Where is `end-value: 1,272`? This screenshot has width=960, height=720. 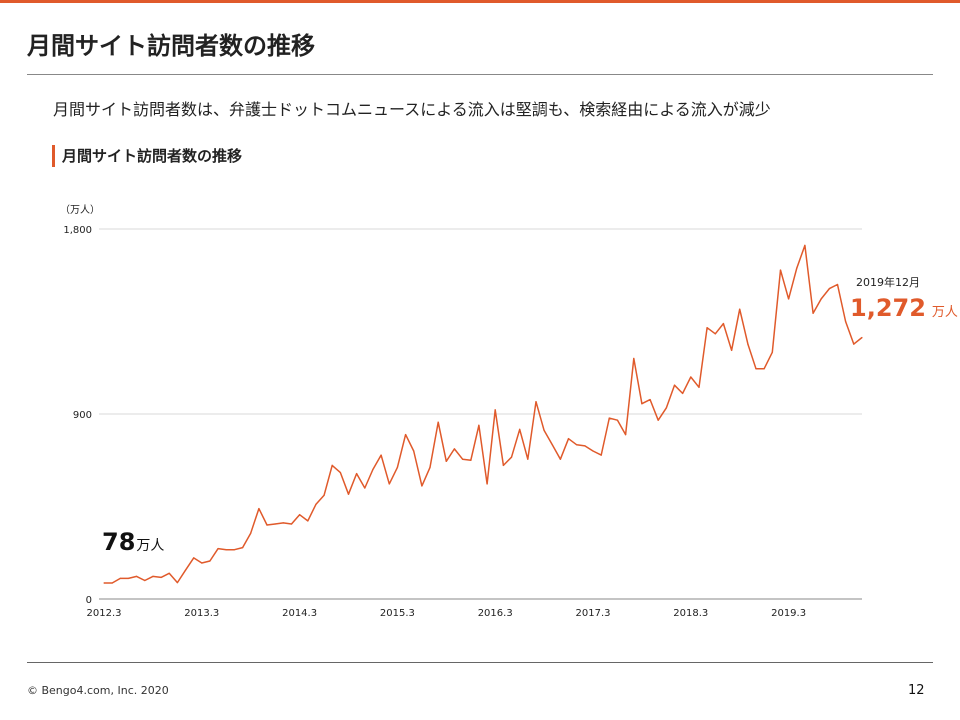 end-value: 1,272 is located at coordinates (888, 308).